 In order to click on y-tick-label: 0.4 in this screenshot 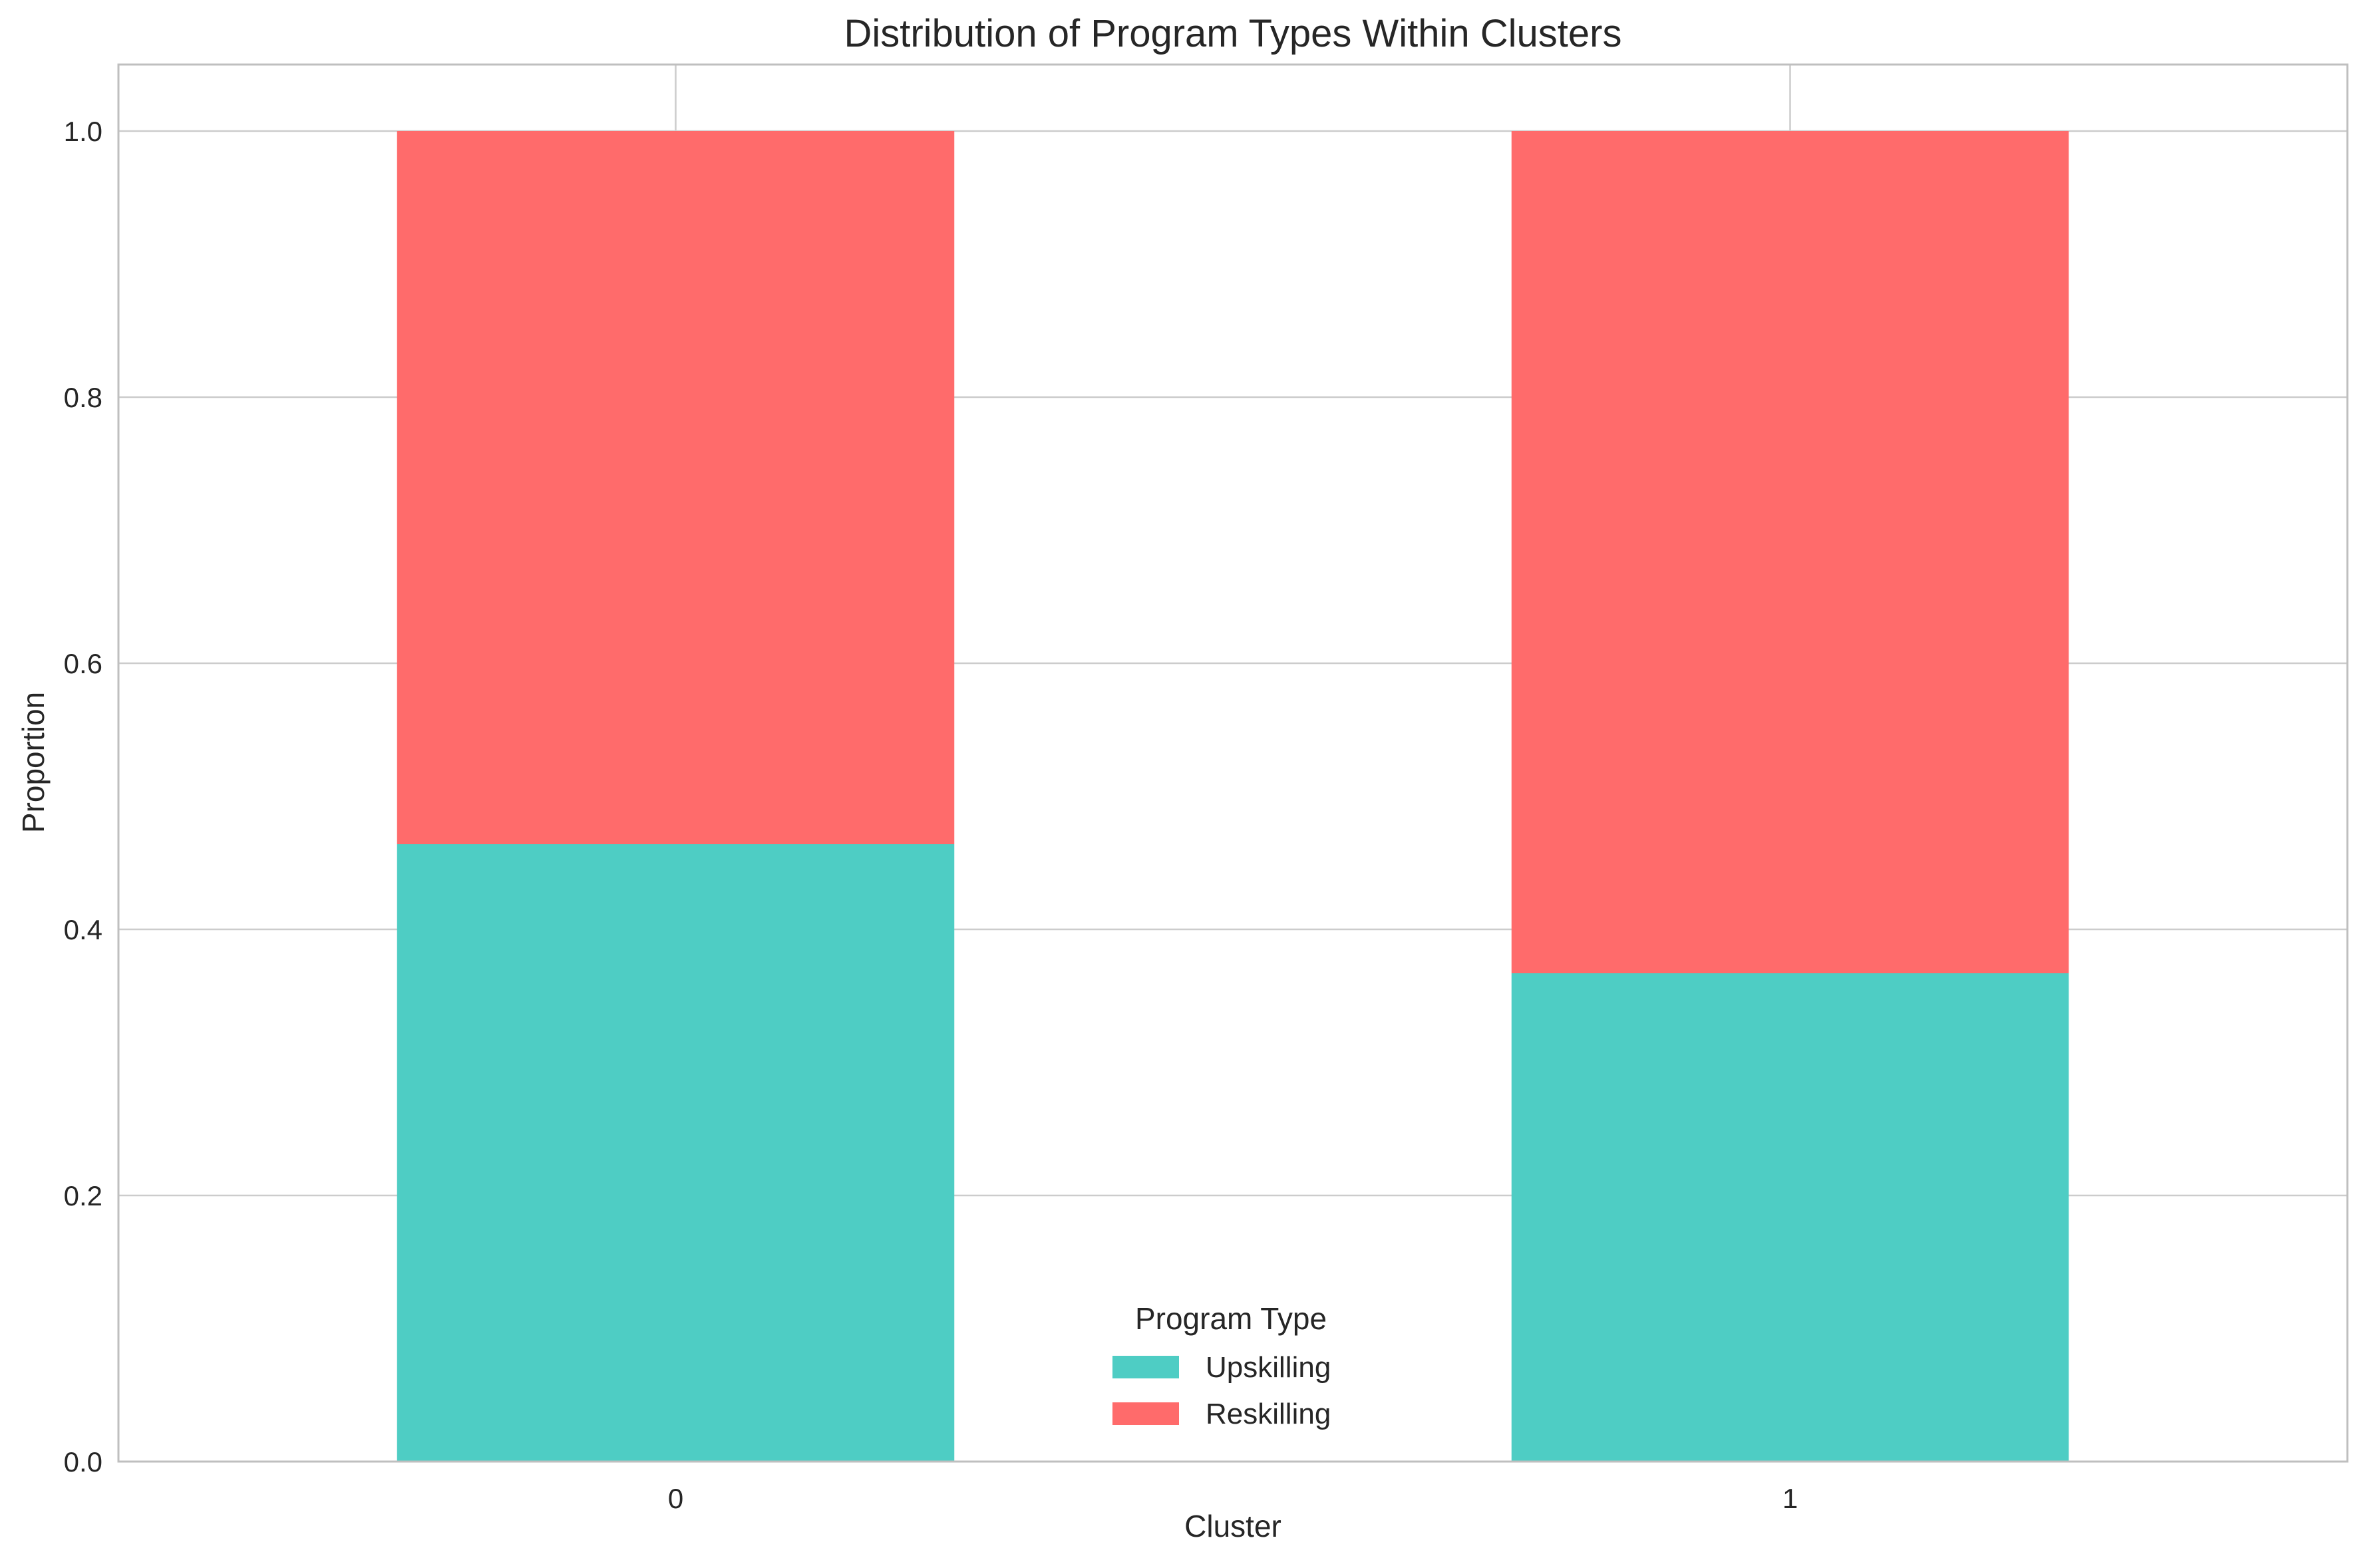, I will do `click(83, 929)`.